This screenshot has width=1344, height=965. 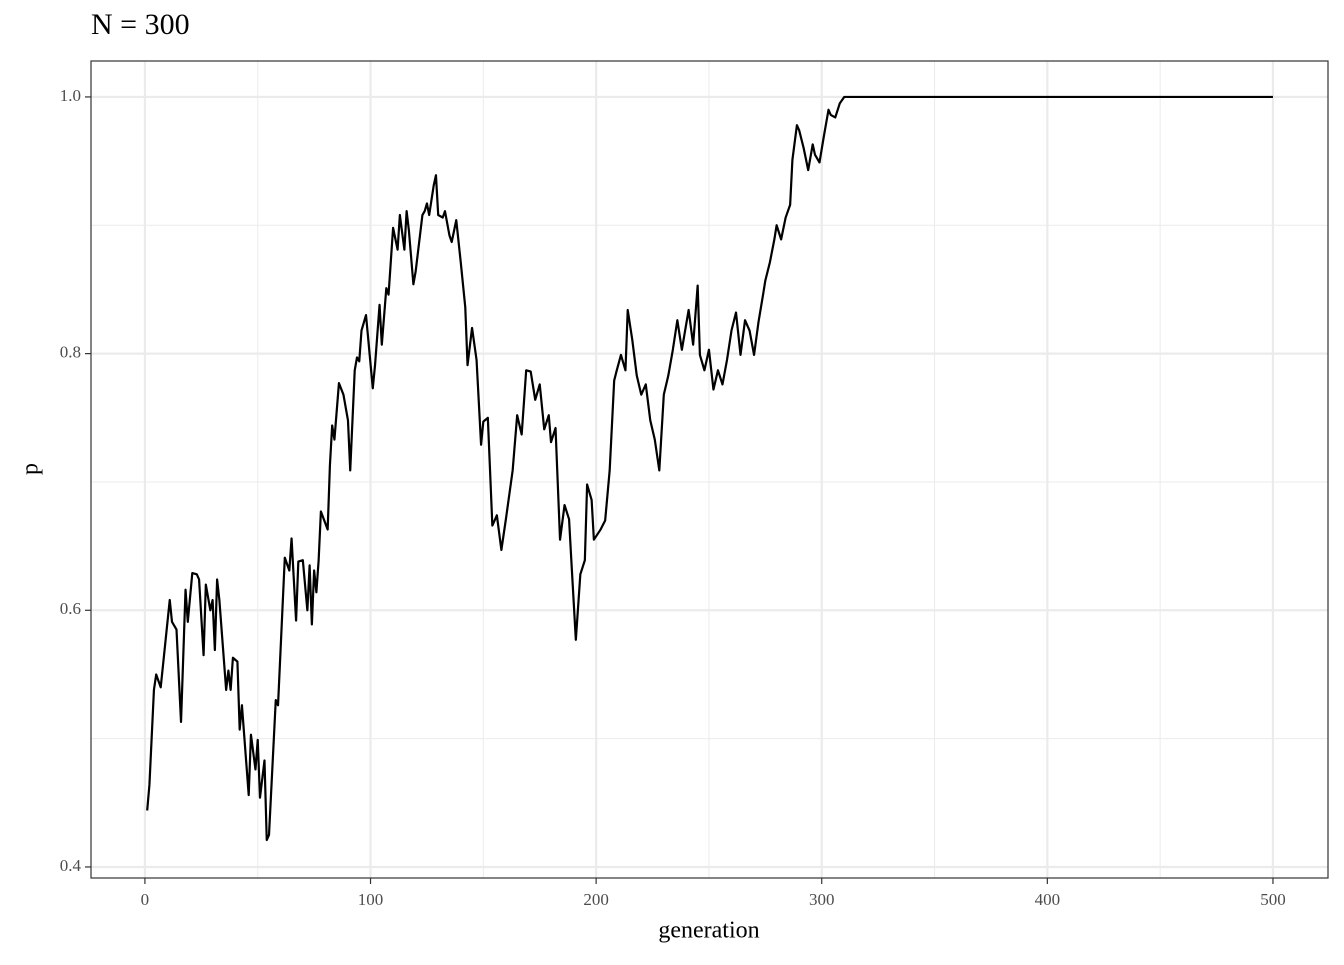 What do you see at coordinates (822, 899) in the screenshot?
I see `x-tick-label: 300` at bounding box center [822, 899].